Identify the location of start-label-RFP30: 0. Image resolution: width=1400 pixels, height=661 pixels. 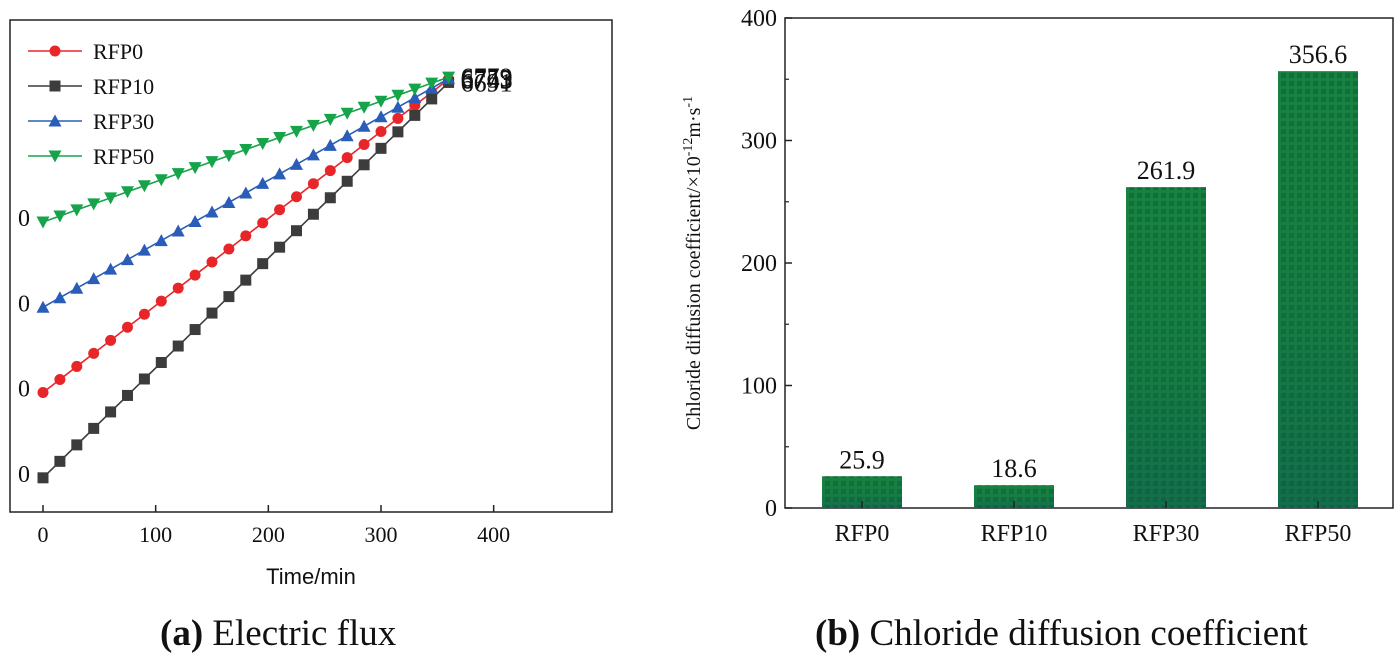
(24, 304).